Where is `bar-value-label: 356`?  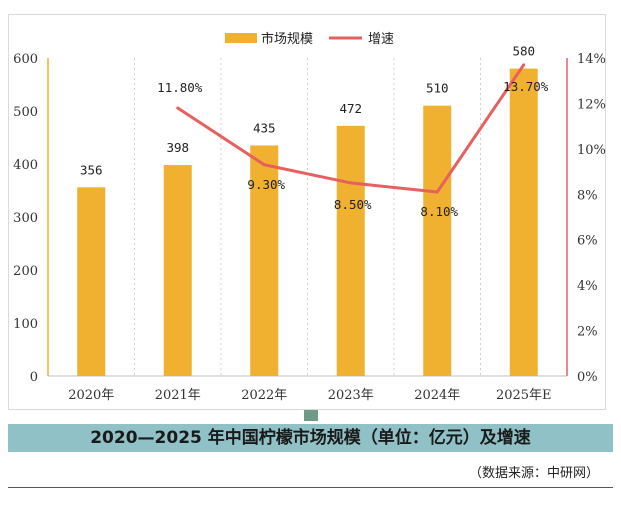
bar-value-label: 356 is located at coordinates (91, 169).